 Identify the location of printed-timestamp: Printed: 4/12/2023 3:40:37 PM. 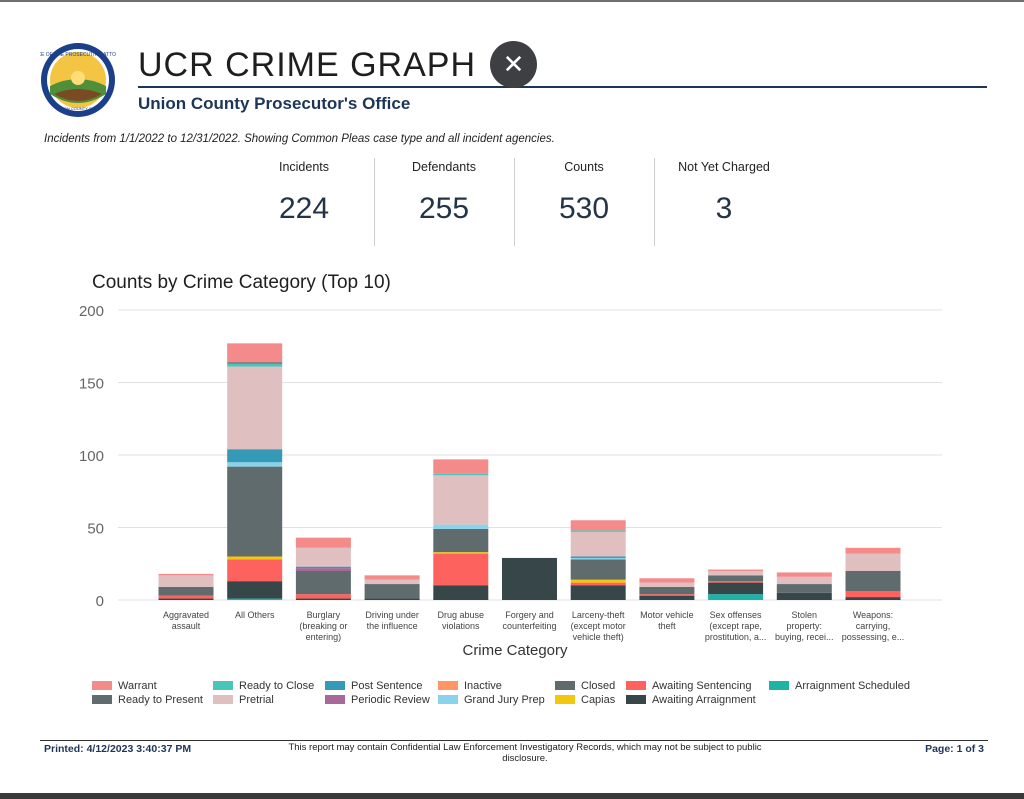
(118, 749).